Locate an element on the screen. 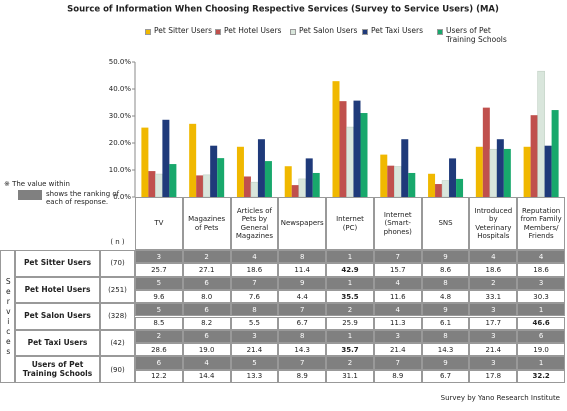  column-header: Internet (PC) is located at coordinates (350, 223).